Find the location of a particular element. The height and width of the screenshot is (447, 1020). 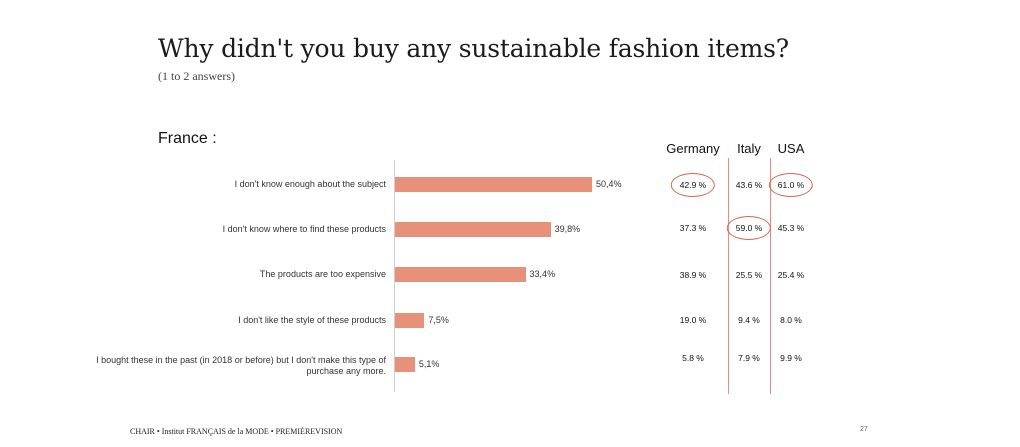

data-label: 5,1% is located at coordinates (429, 364).